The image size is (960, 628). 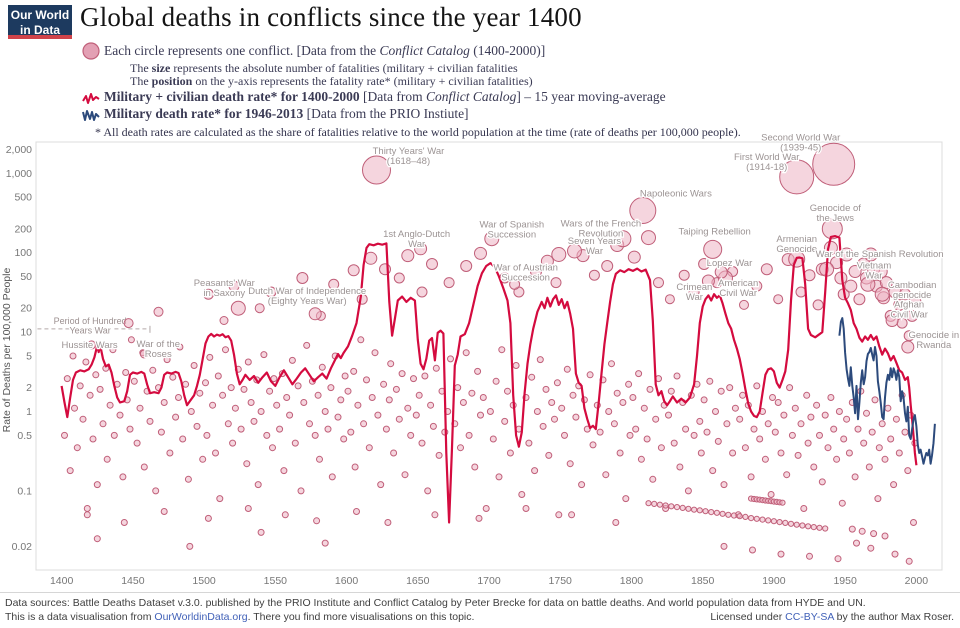 What do you see at coordinates (80, 617) in the screenshot?
I see `vis-pre: This is a data visualisation from` at bounding box center [80, 617].